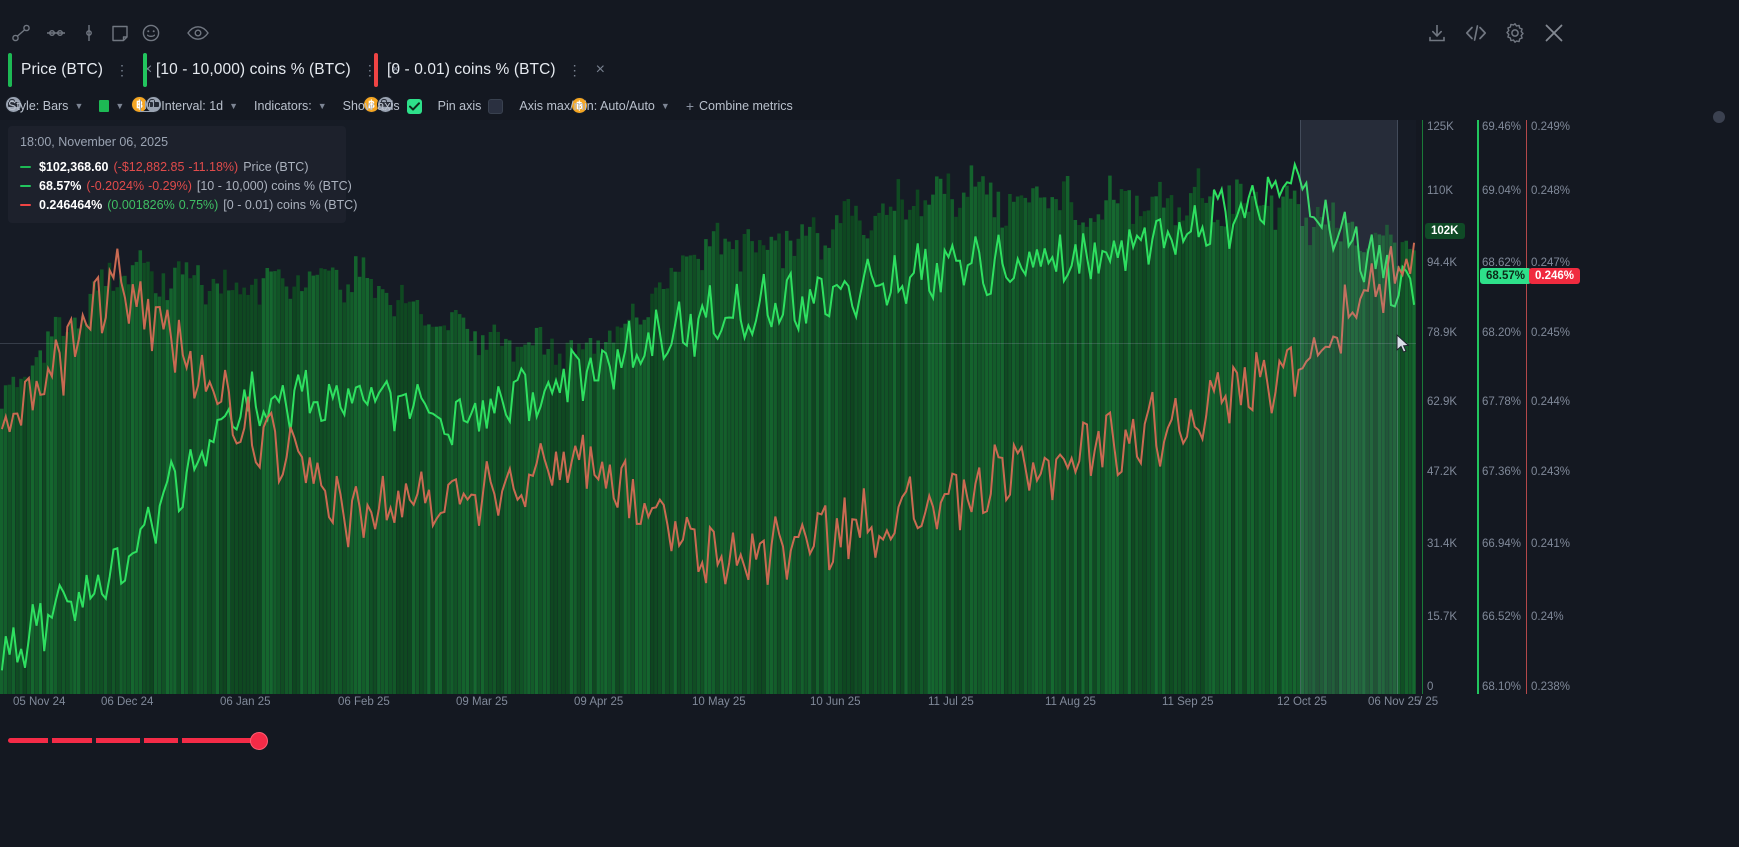 The image size is (1739, 847). I want to click on color-swatch, so click(104, 106).